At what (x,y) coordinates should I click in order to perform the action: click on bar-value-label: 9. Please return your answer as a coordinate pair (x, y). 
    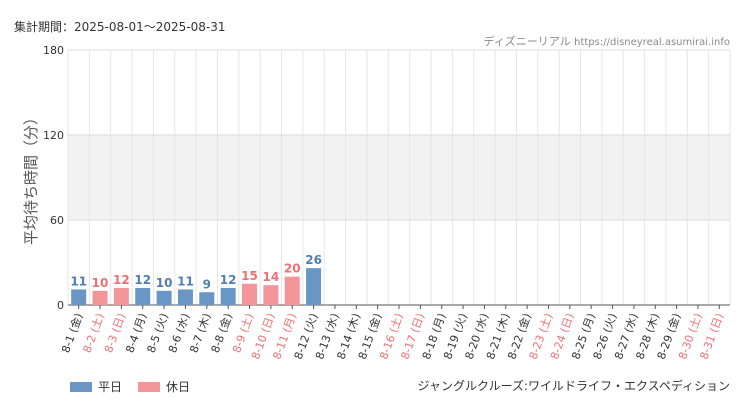
    Looking at the image, I should click on (207, 284).